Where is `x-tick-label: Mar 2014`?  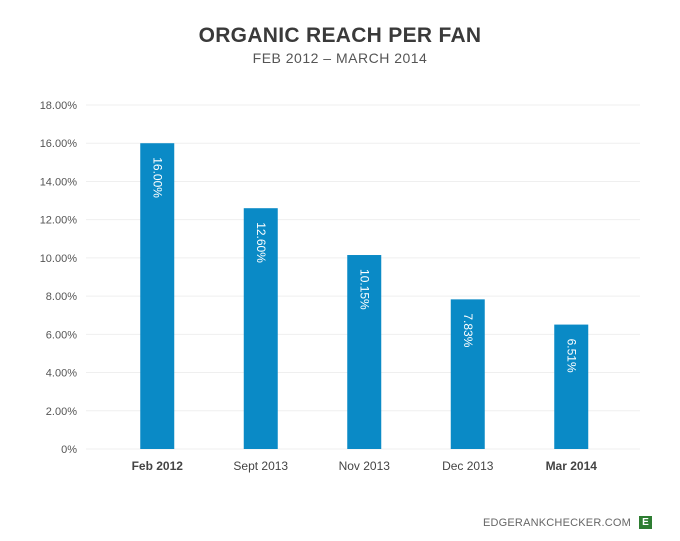
x-tick-label: Mar 2014 is located at coordinates (572, 466).